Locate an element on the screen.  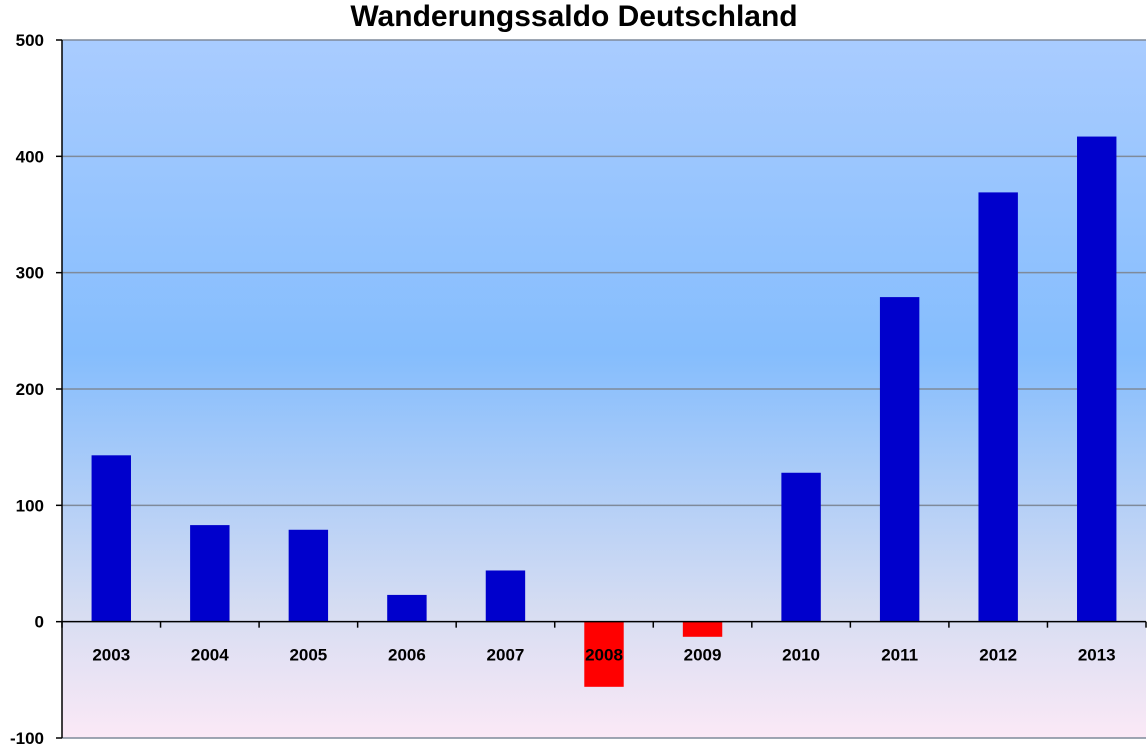
x-tick-label: 2009 is located at coordinates (703, 655).